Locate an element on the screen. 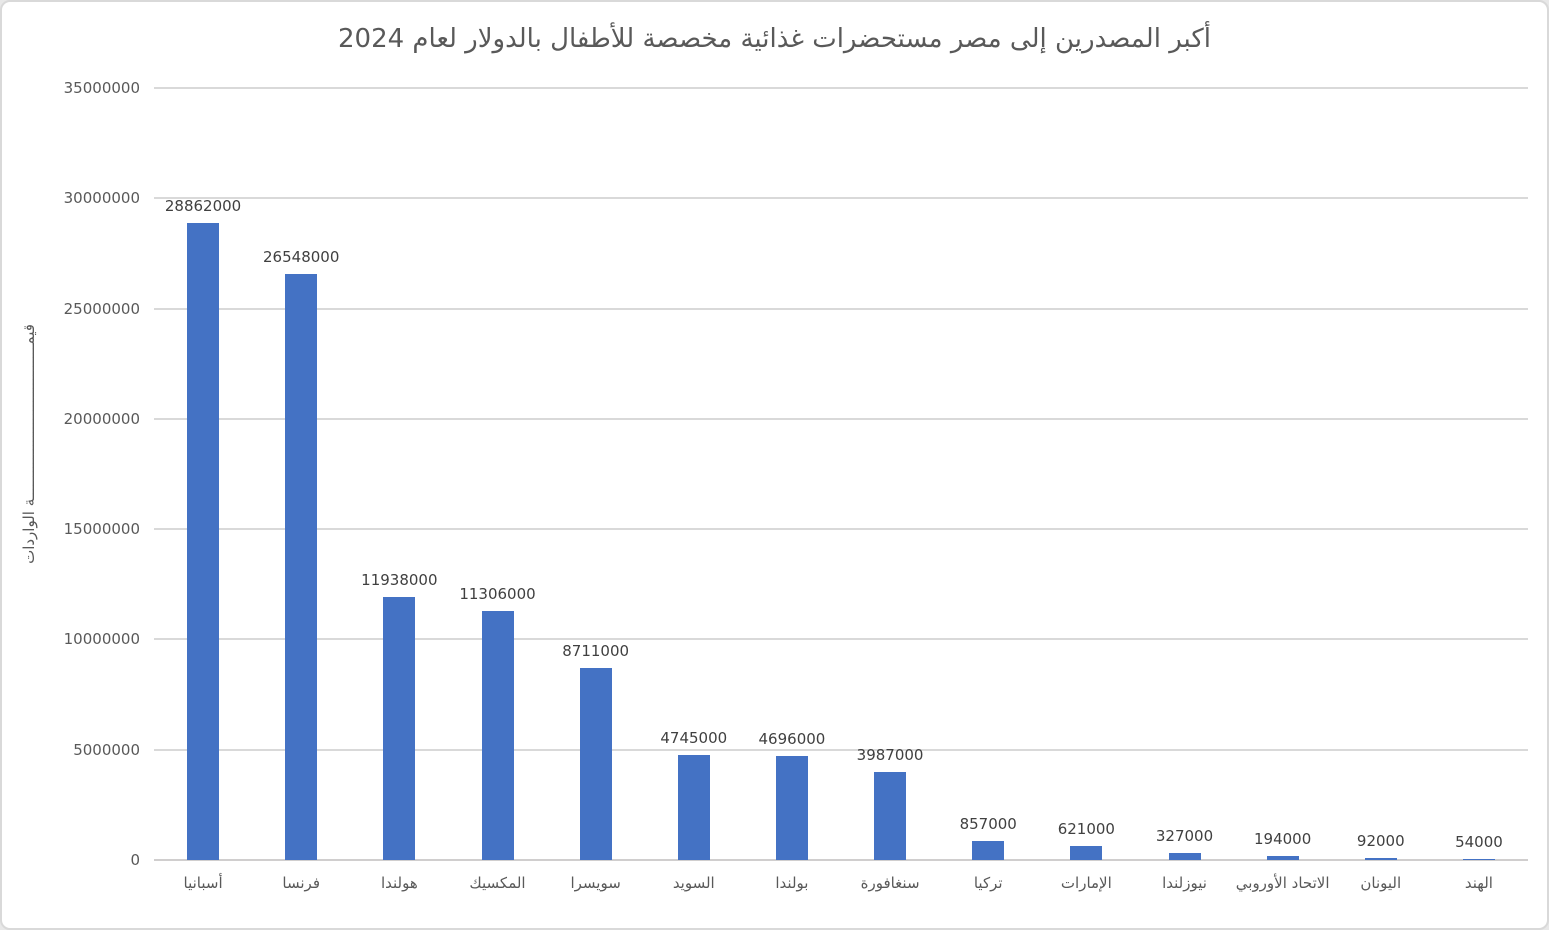 Image resolution: width=1549 pixels, height=930 pixels. bar-value-label: 3987000 is located at coordinates (890, 755).